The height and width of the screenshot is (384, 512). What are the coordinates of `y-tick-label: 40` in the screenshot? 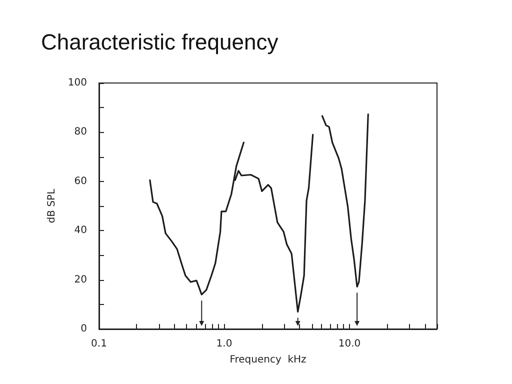 It's located at (80, 230).